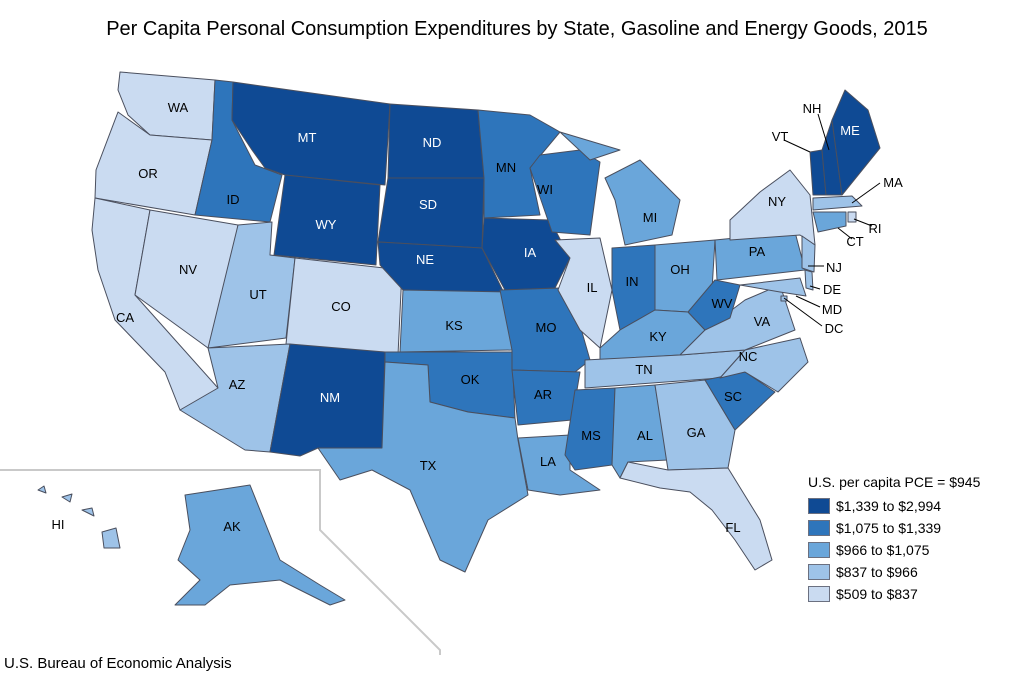 The width and height of the screenshot is (1034, 677). What do you see at coordinates (877, 572) in the screenshot?
I see `legend-label: $837 to $966` at bounding box center [877, 572].